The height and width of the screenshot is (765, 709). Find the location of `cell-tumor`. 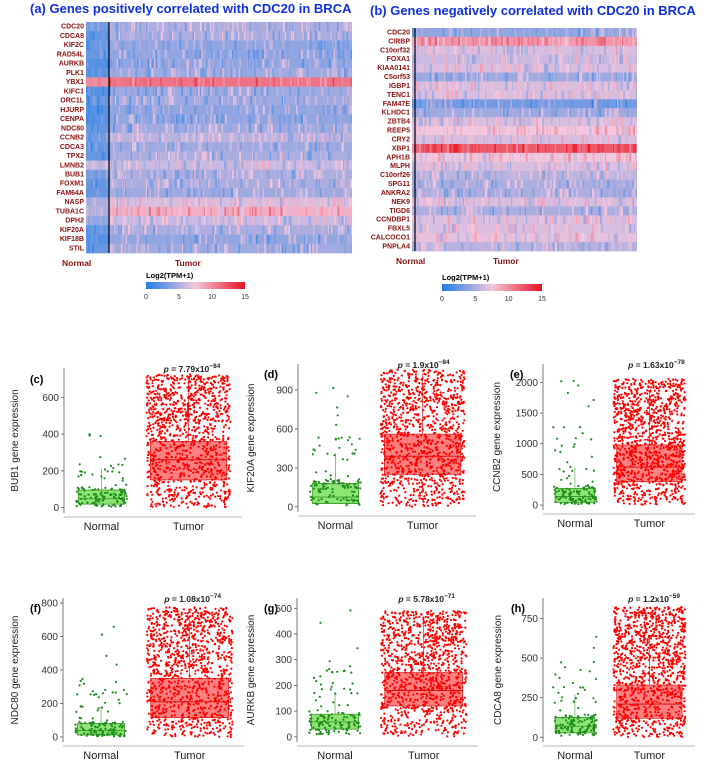

cell-tumor is located at coordinates (230, 184).